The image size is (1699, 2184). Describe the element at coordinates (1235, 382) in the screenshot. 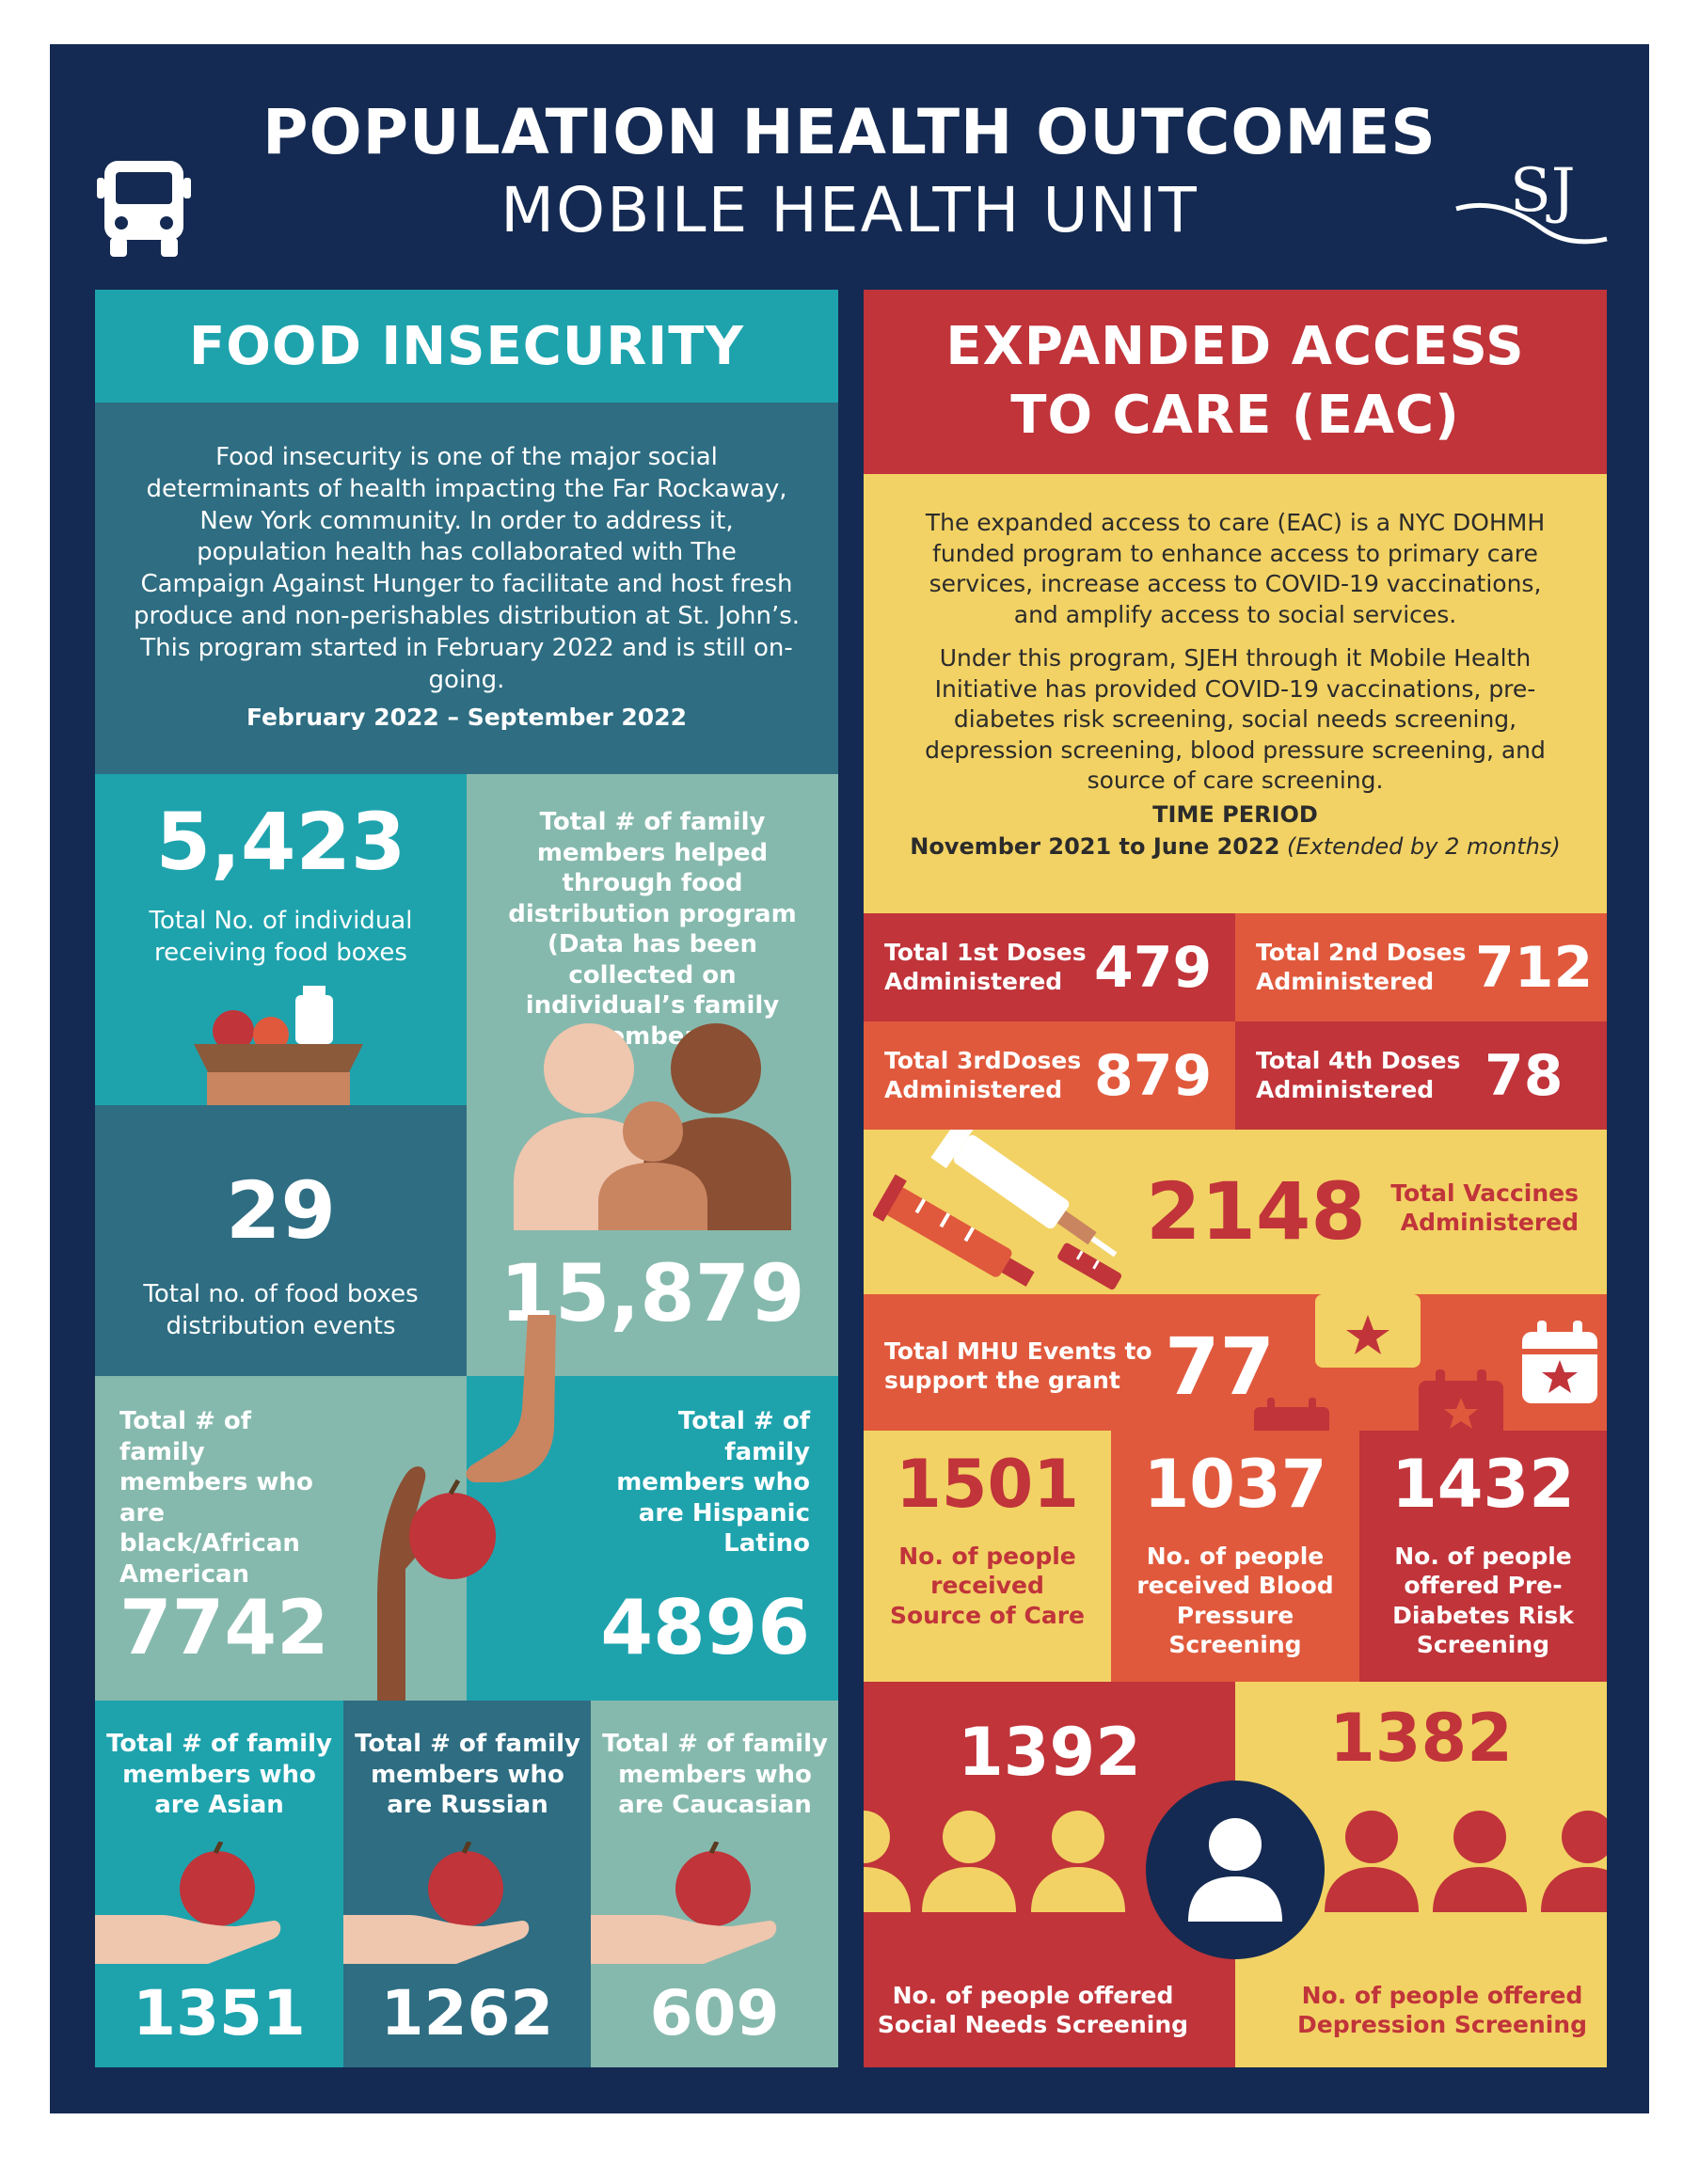

I see `eac-heading-band: EXPANDED ACCESS TO CARE (EAC)` at that location.